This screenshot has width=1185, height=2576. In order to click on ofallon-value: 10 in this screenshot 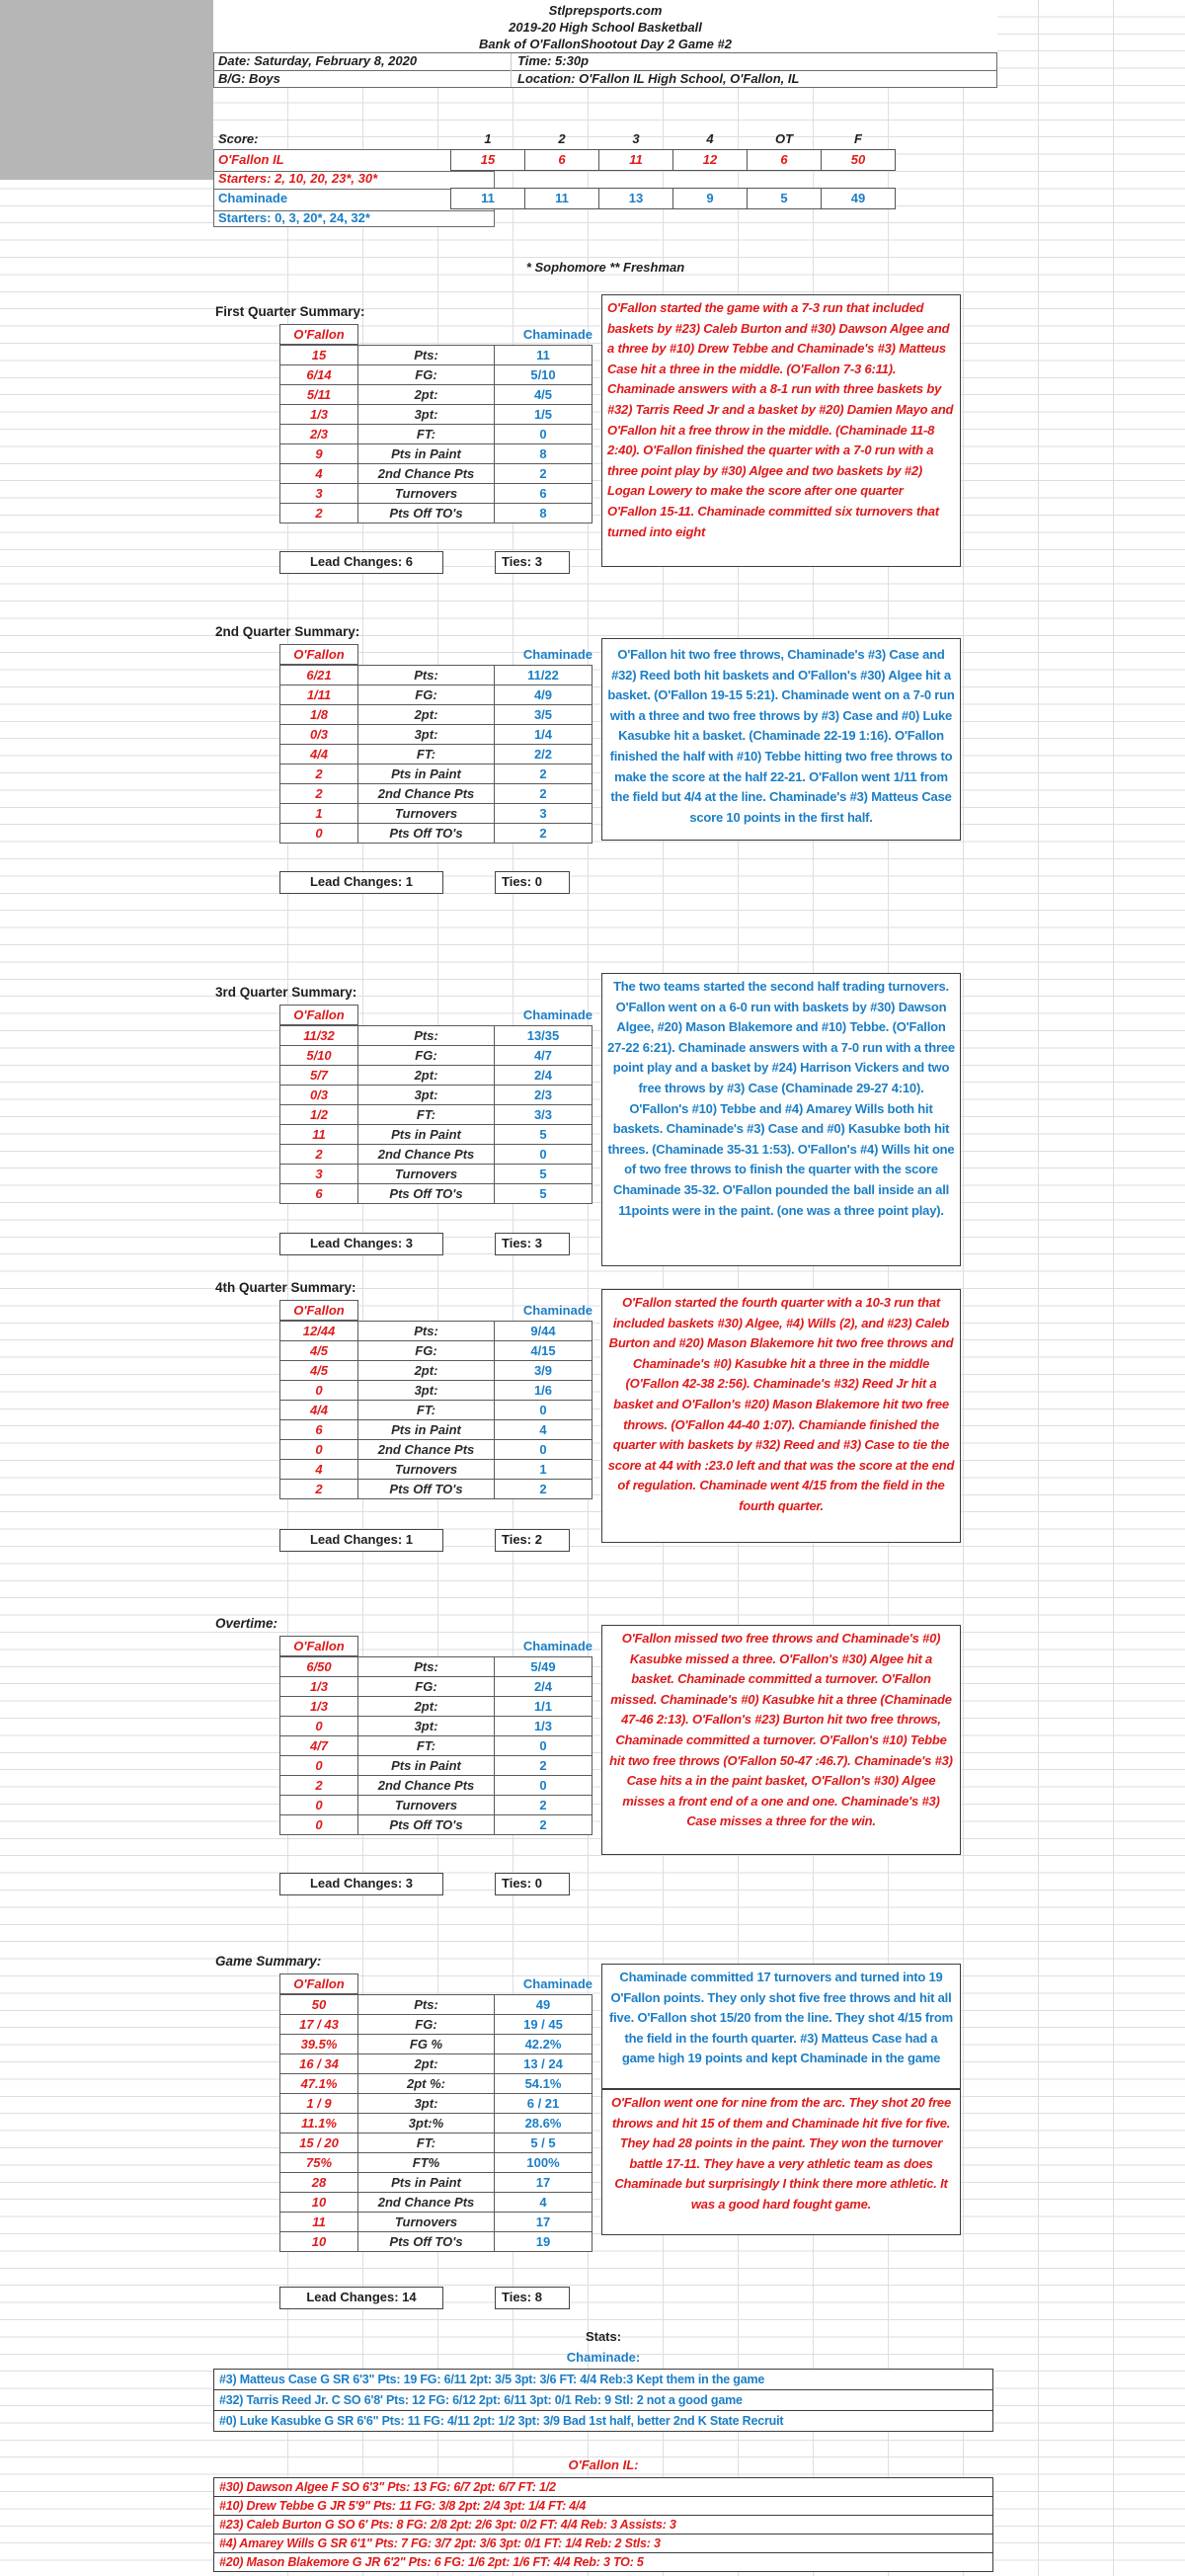, I will do `click(318, 2241)`.